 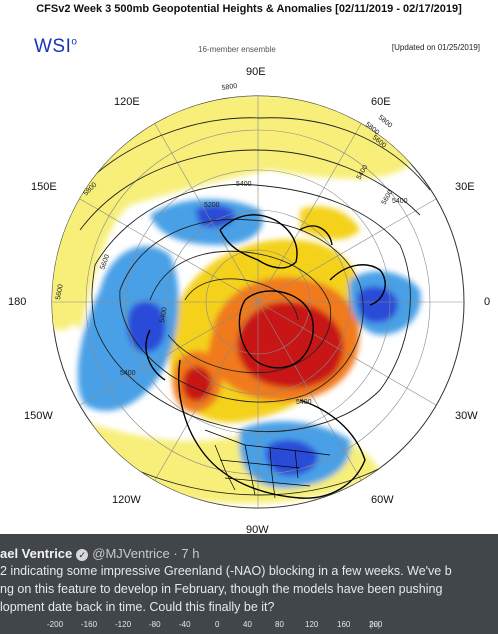 I want to click on scale-tick: -40, so click(x=185, y=624).